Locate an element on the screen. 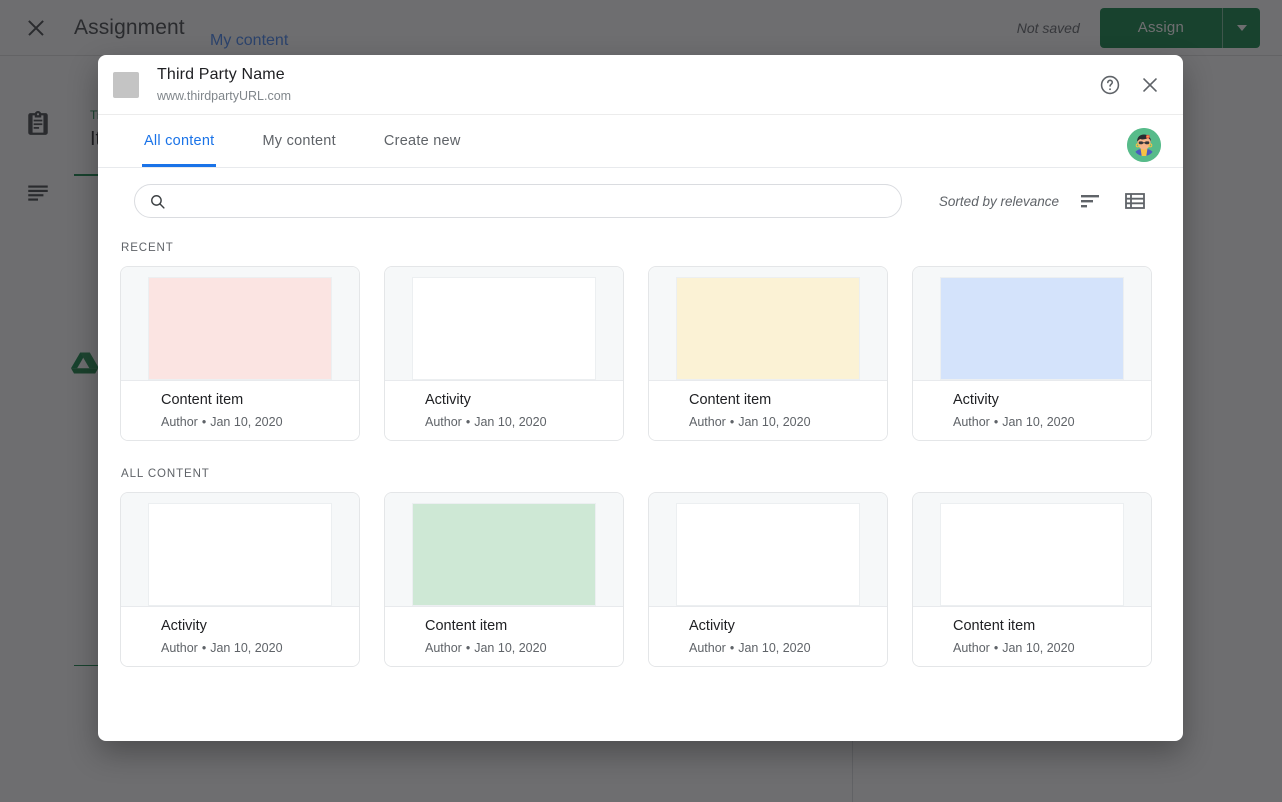 This screenshot has width=1282, height=802. dialog-header-actions is located at coordinates (1130, 85).